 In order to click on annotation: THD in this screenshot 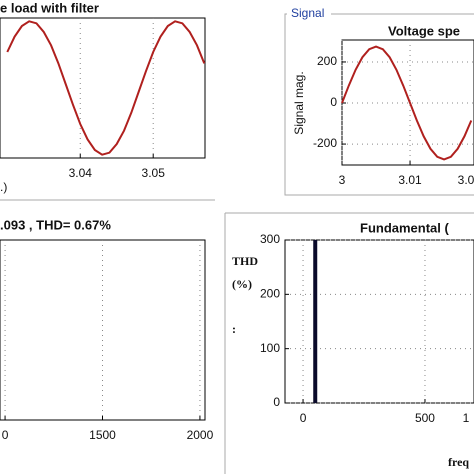, I will do `click(245, 261)`.